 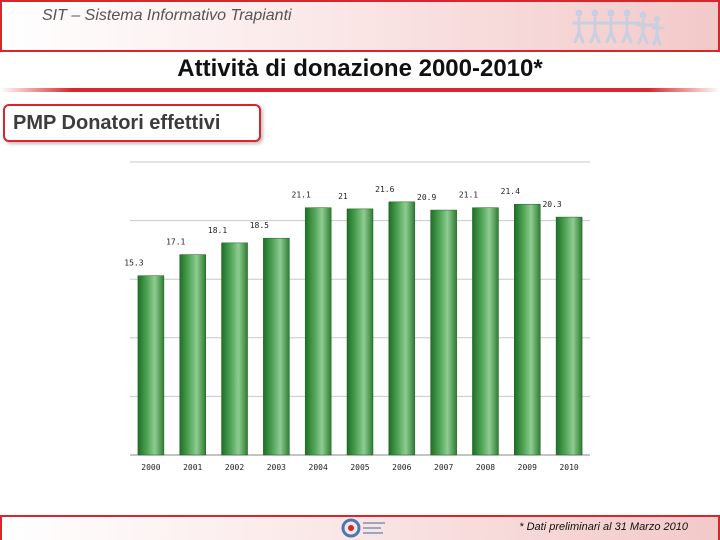 What do you see at coordinates (217, 230) in the screenshot?
I see `data-label-2002: 18.1` at bounding box center [217, 230].